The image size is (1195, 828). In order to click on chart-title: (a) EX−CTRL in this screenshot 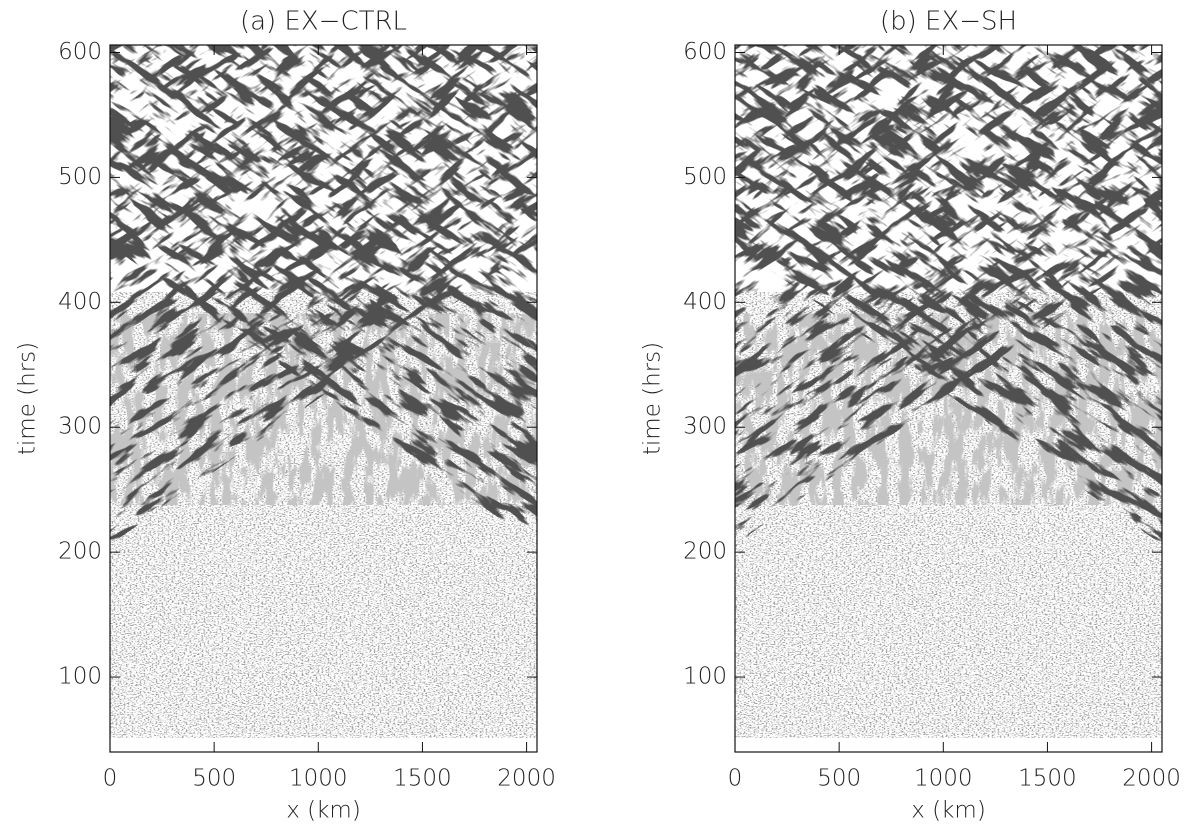, I will do `click(323, 22)`.